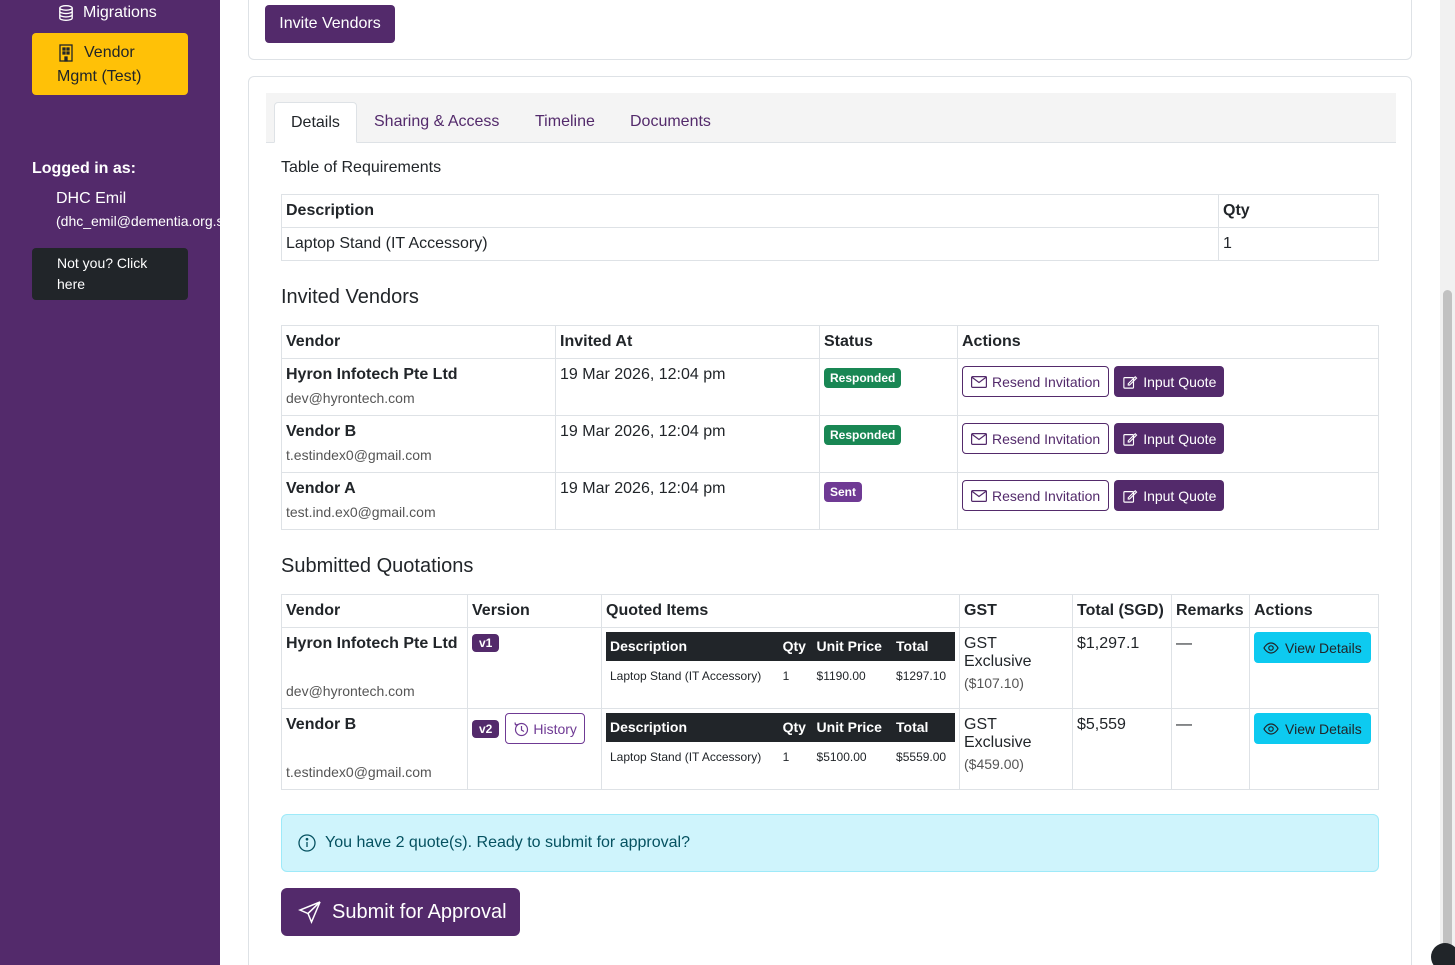 The width and height of the screenshot is (1455, 965). Describe the element at coordinates (486, 643) in the screenshot. I see `version-badge: v1` at that location.